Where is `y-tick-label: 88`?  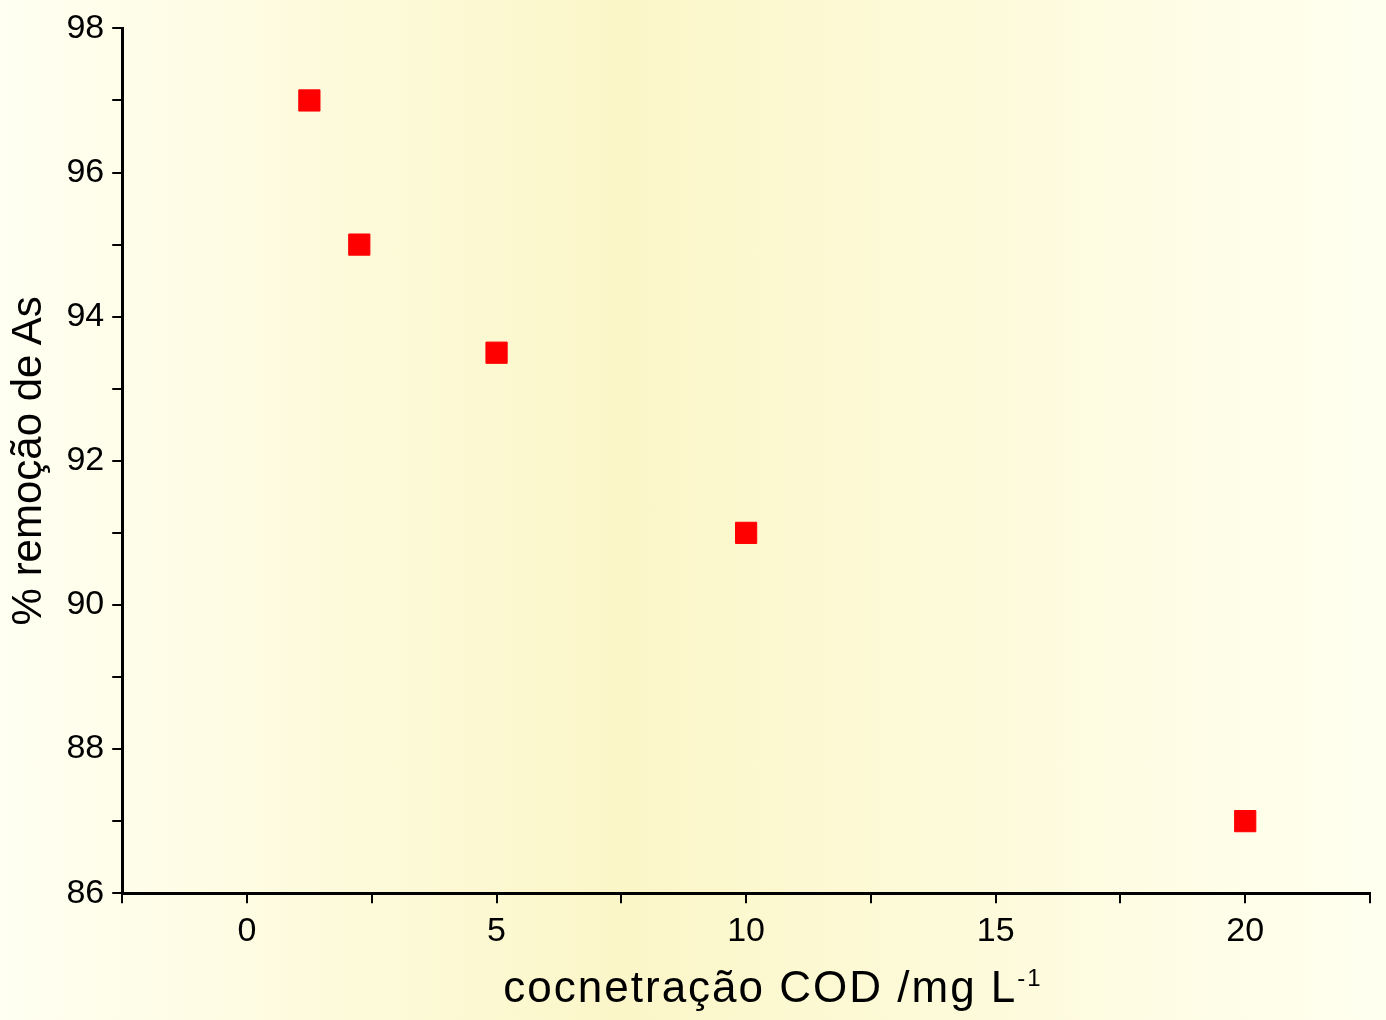 y-tick-label: 88 is located at coordinates (85, 746).